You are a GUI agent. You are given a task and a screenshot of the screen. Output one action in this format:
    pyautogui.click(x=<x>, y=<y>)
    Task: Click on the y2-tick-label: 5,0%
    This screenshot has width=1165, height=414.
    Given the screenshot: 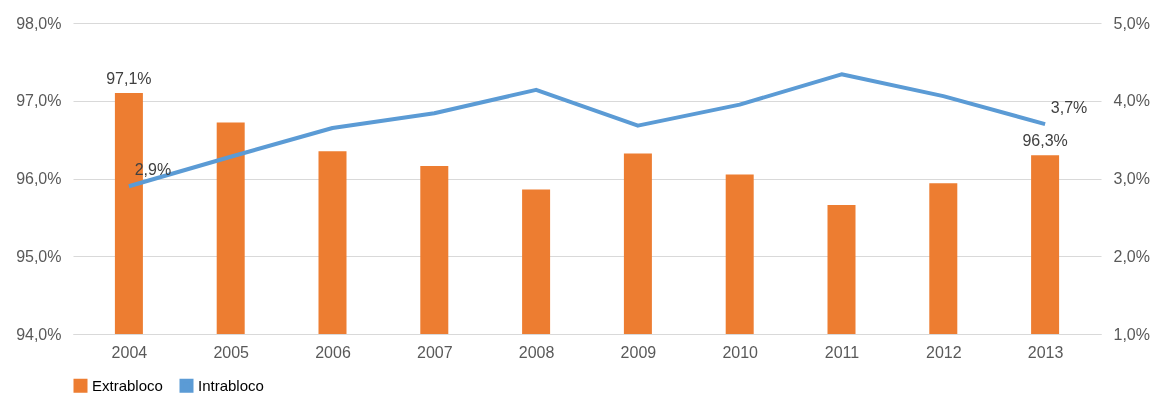 What is the action you would take?
    pyautogui.click(x=1131, y=23)
    